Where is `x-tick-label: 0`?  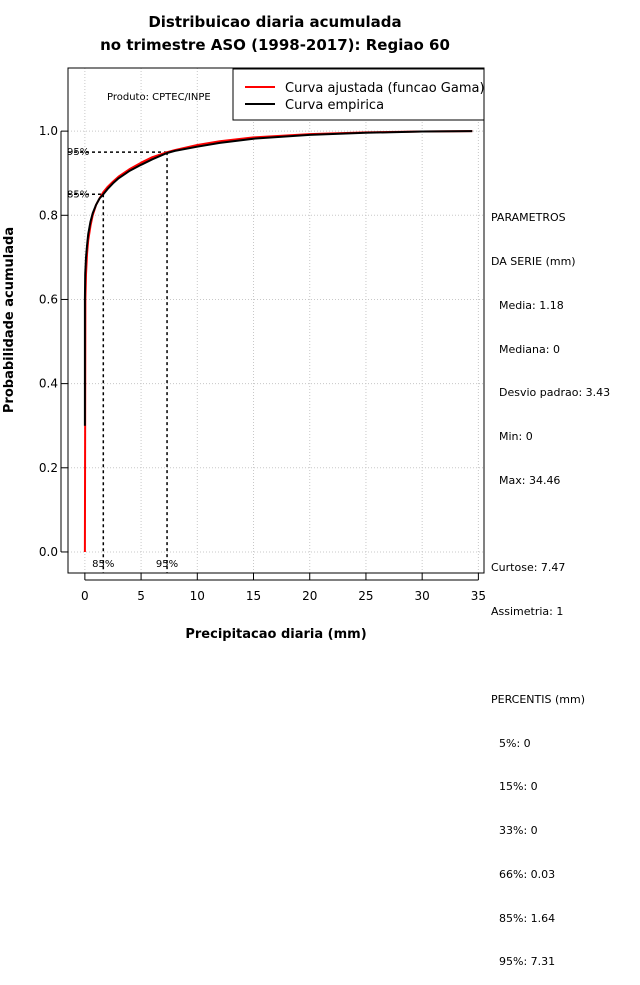
x-tick-label: 0 is located at coordinates (85, 596).